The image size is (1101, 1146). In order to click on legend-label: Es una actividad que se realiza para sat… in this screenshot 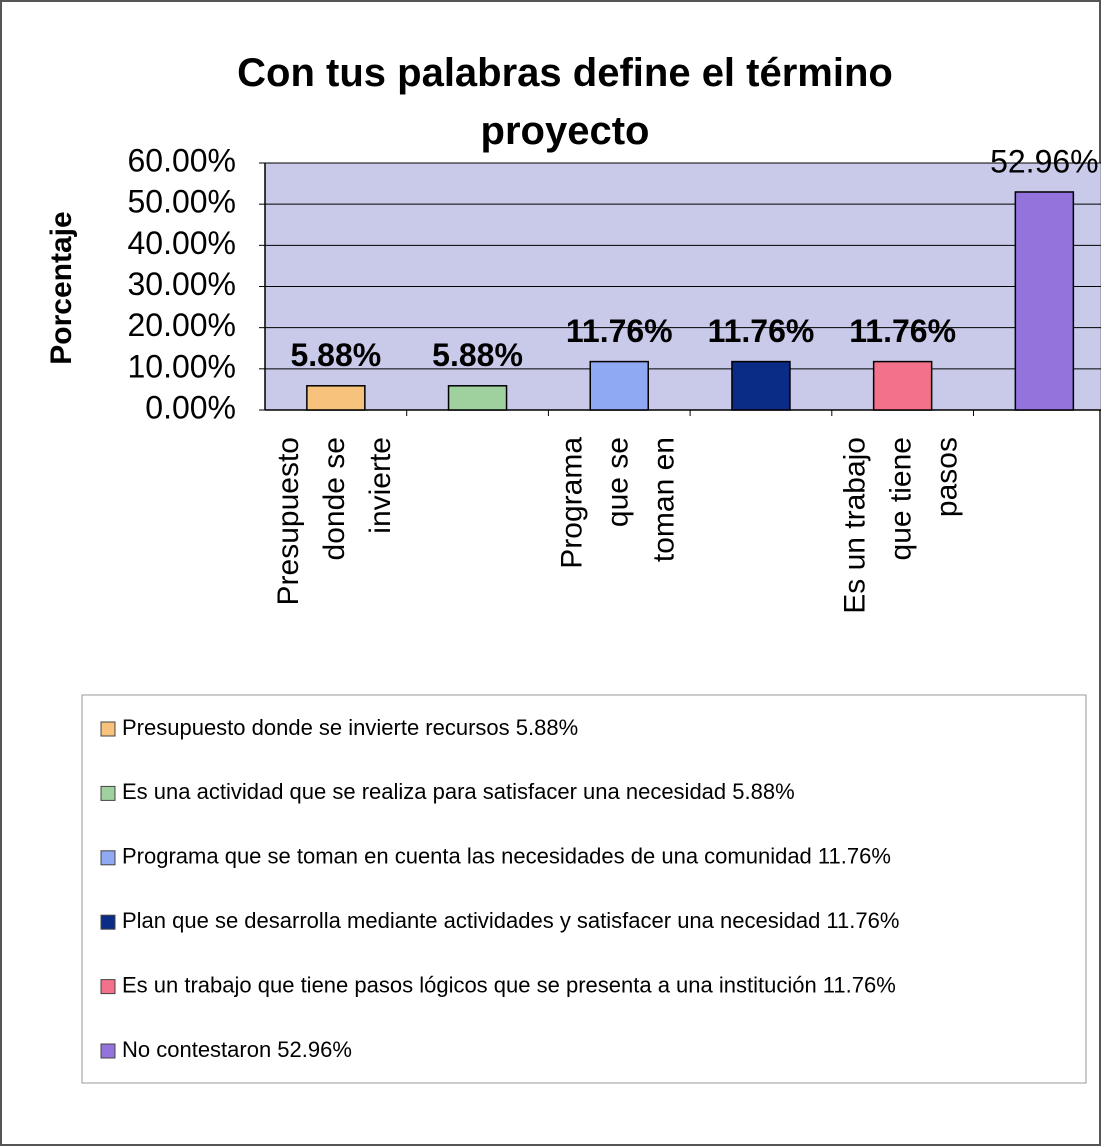, I will do `click(458, 791)`.